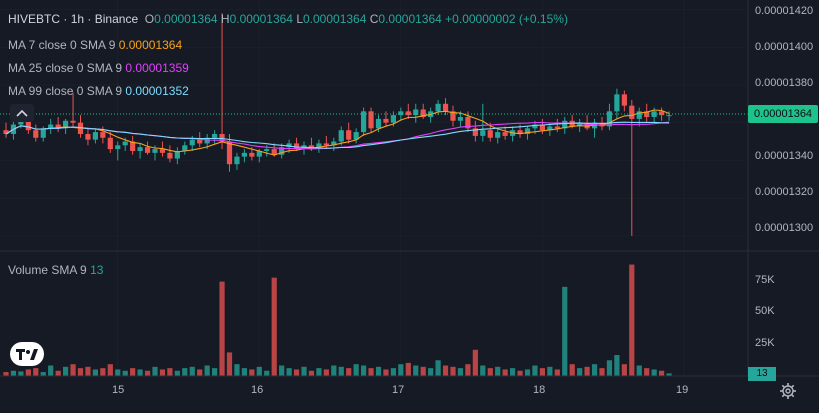 This screenshot has width=819, height=413. What do you see at coordinates (55, 270) in the screenshot?
I see `volume-legend: Volume SMA 9 13` at bounding box center [55, 270].